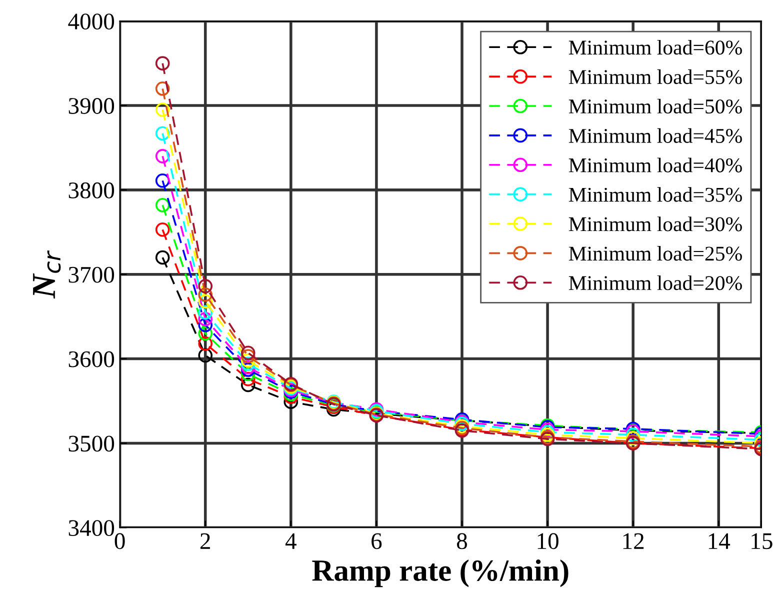 This screenshot has width=773, height=603. I want to click on y-tick-label: 3500, so click(91, 444).